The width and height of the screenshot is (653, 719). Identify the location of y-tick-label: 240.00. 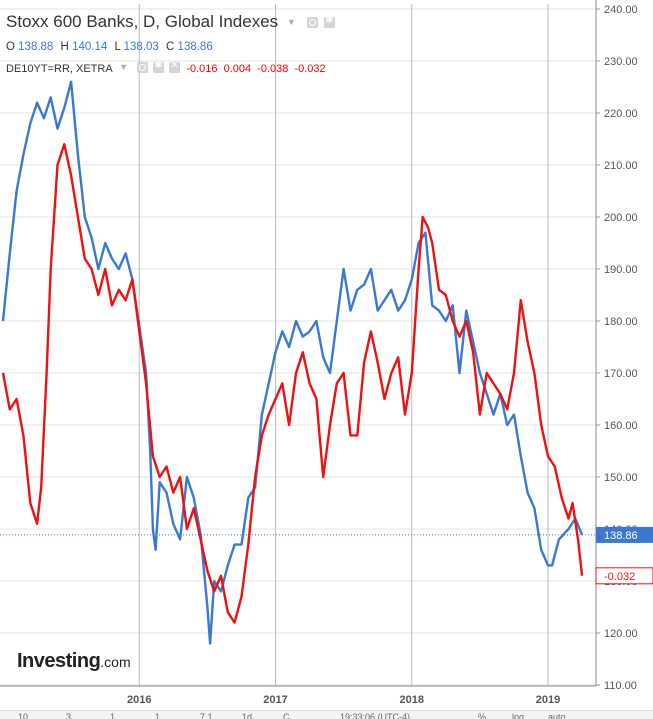
(621, 10).